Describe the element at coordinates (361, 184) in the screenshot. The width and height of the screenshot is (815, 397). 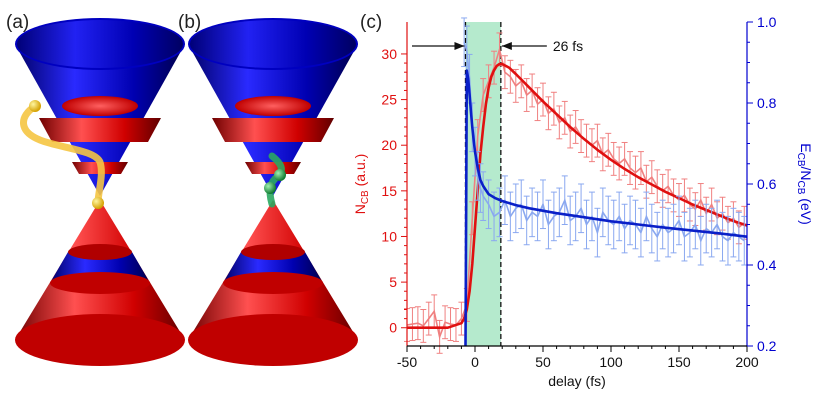
I see `y-left-axis-label: NCB (a.u.)` at that location.